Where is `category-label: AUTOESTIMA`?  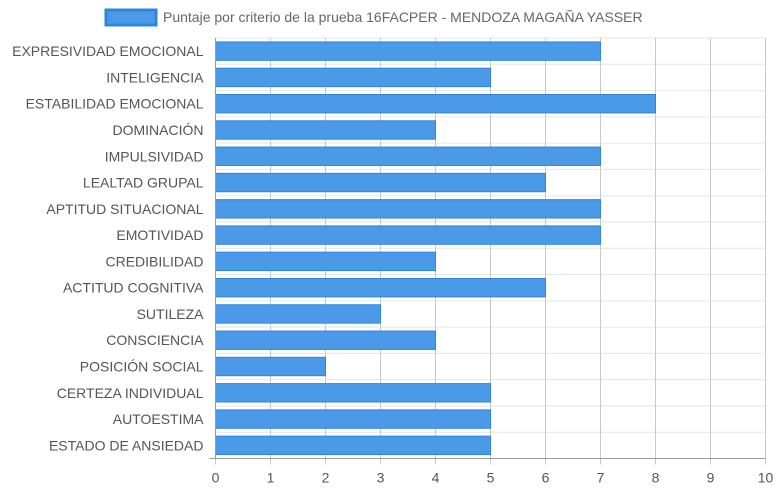
category-label: AUTOESTIMA is located at coordinates (158, 419).